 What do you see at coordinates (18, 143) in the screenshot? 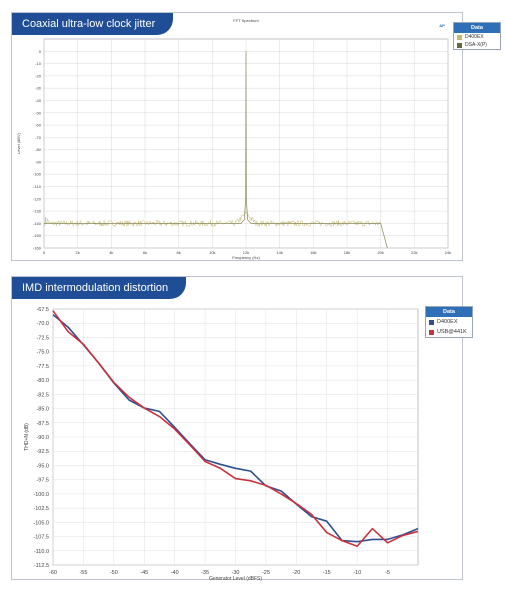
I see `fft-y-axis-label: Level (dBV)` at bounding box center [18, 143].